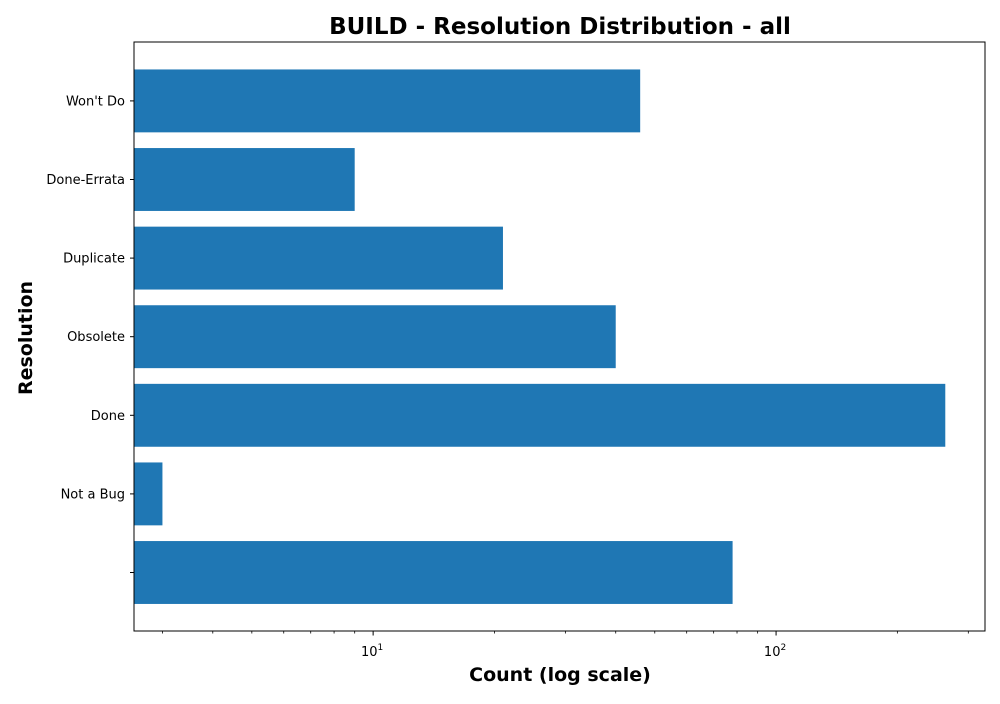 The height and width of the screenshot is (704, 1000). I want to click on x-axis-ticks: 10¹ 10², so click(565, 645).